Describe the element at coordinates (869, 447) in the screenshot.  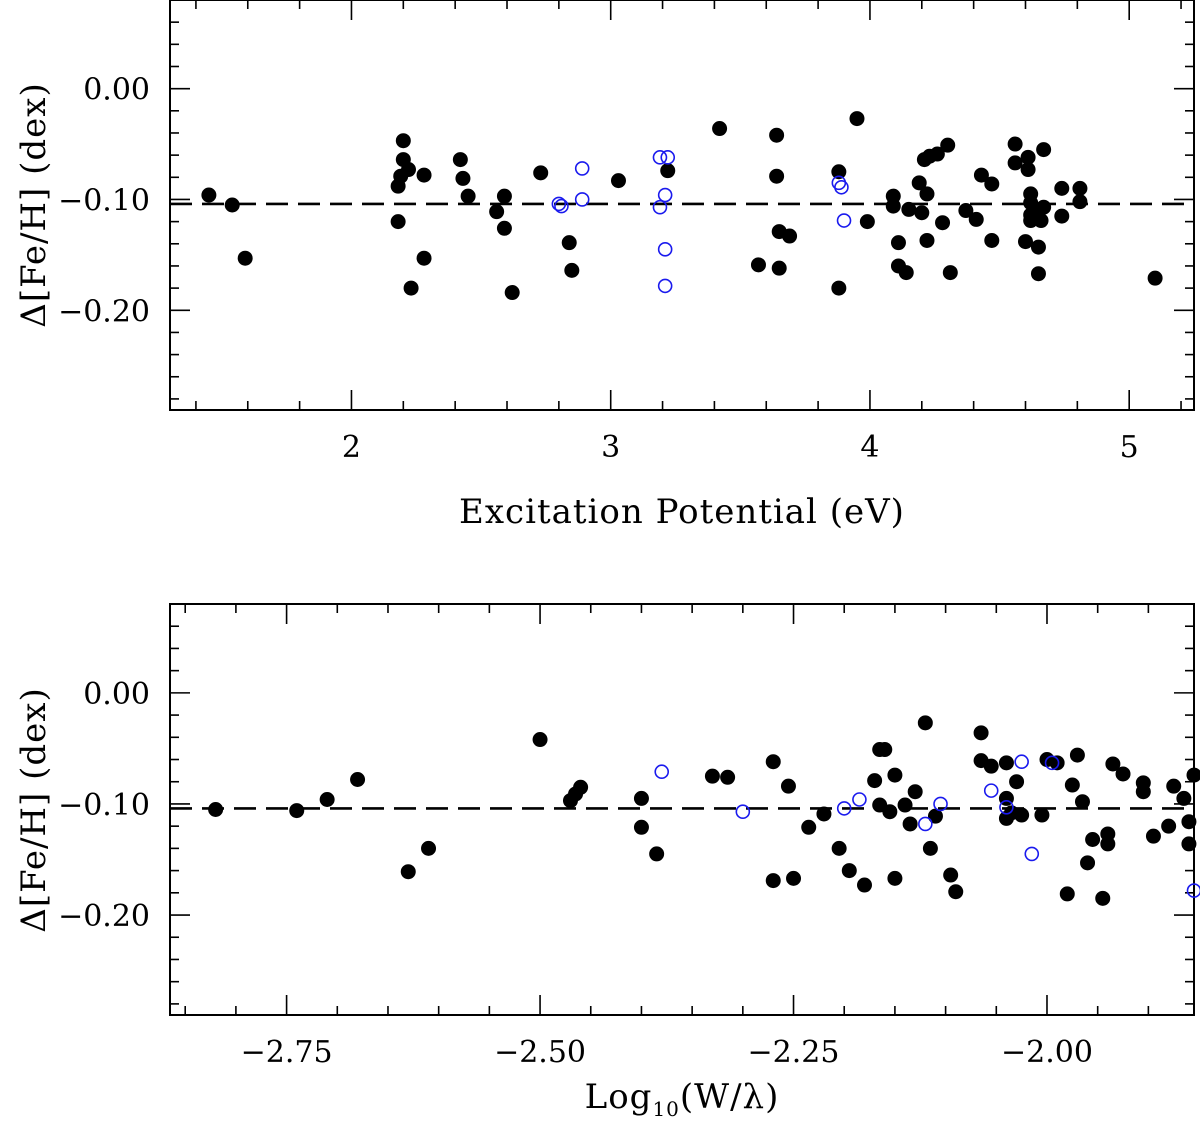
I see `x-tick-label: 4` at that location.